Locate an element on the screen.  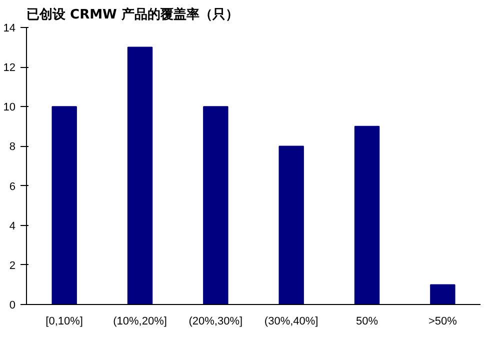
y-tick-label: 14 is located at coordinates (9, 28).